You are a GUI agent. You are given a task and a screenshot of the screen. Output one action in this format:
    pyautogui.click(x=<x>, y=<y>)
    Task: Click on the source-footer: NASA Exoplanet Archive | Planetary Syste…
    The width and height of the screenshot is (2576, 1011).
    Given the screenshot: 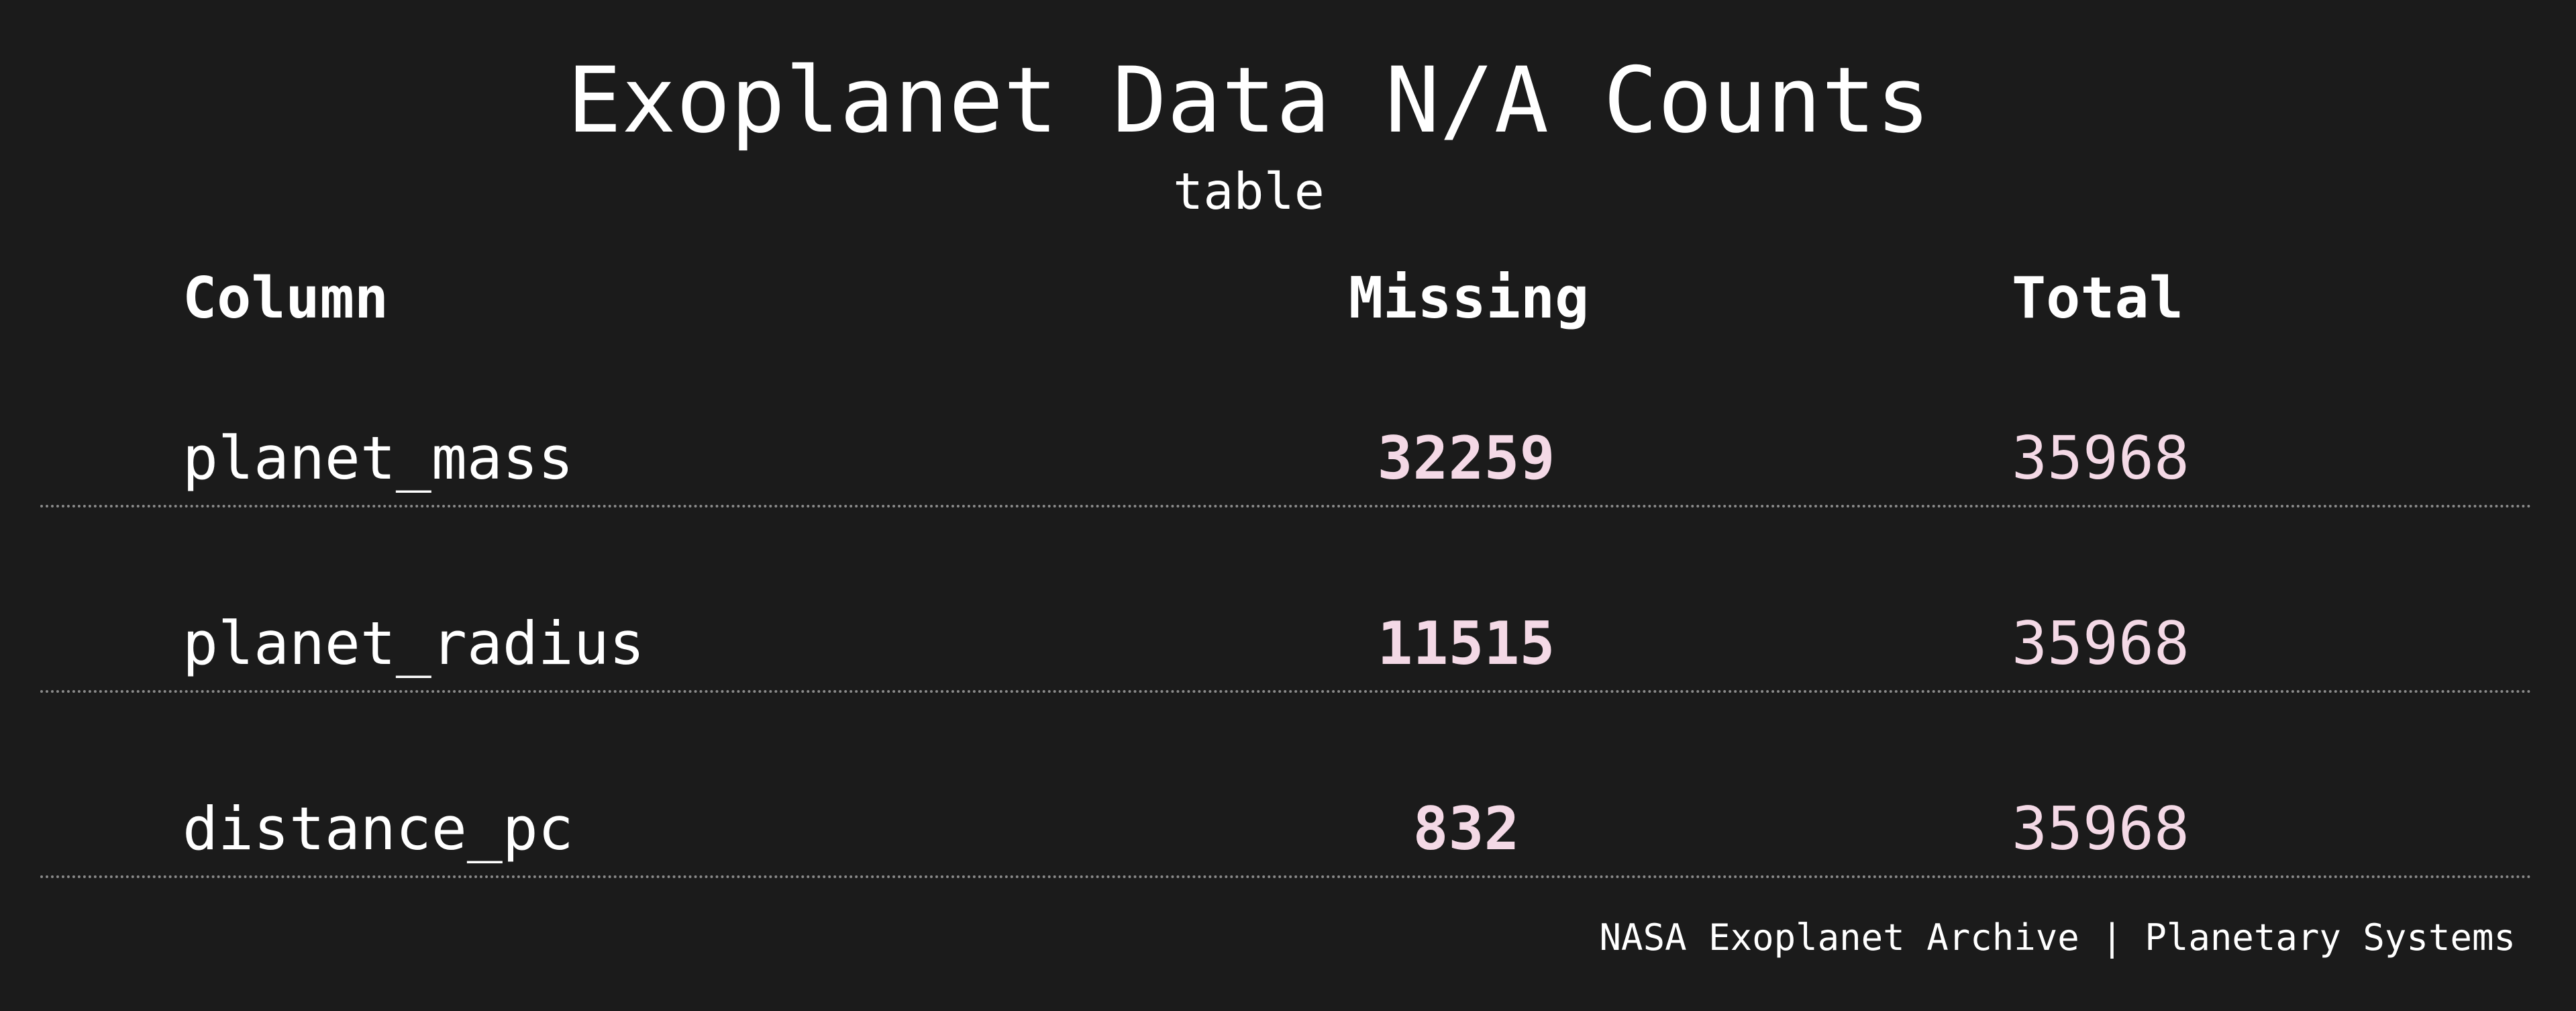 What is the action you would take?
    pyautogui.click(x=2057, y=937)
    